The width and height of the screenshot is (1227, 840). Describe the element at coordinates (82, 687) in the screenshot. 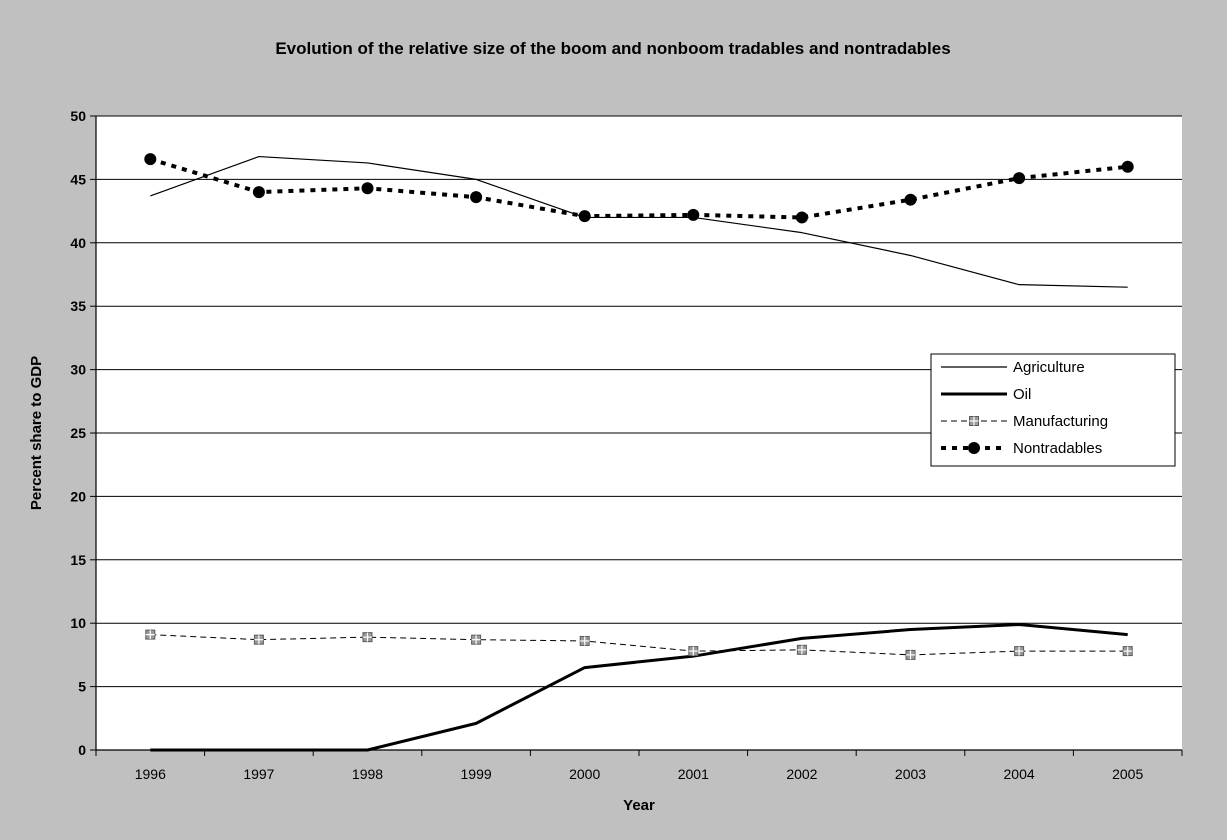

I see `y-tick-label: 5` at that location.